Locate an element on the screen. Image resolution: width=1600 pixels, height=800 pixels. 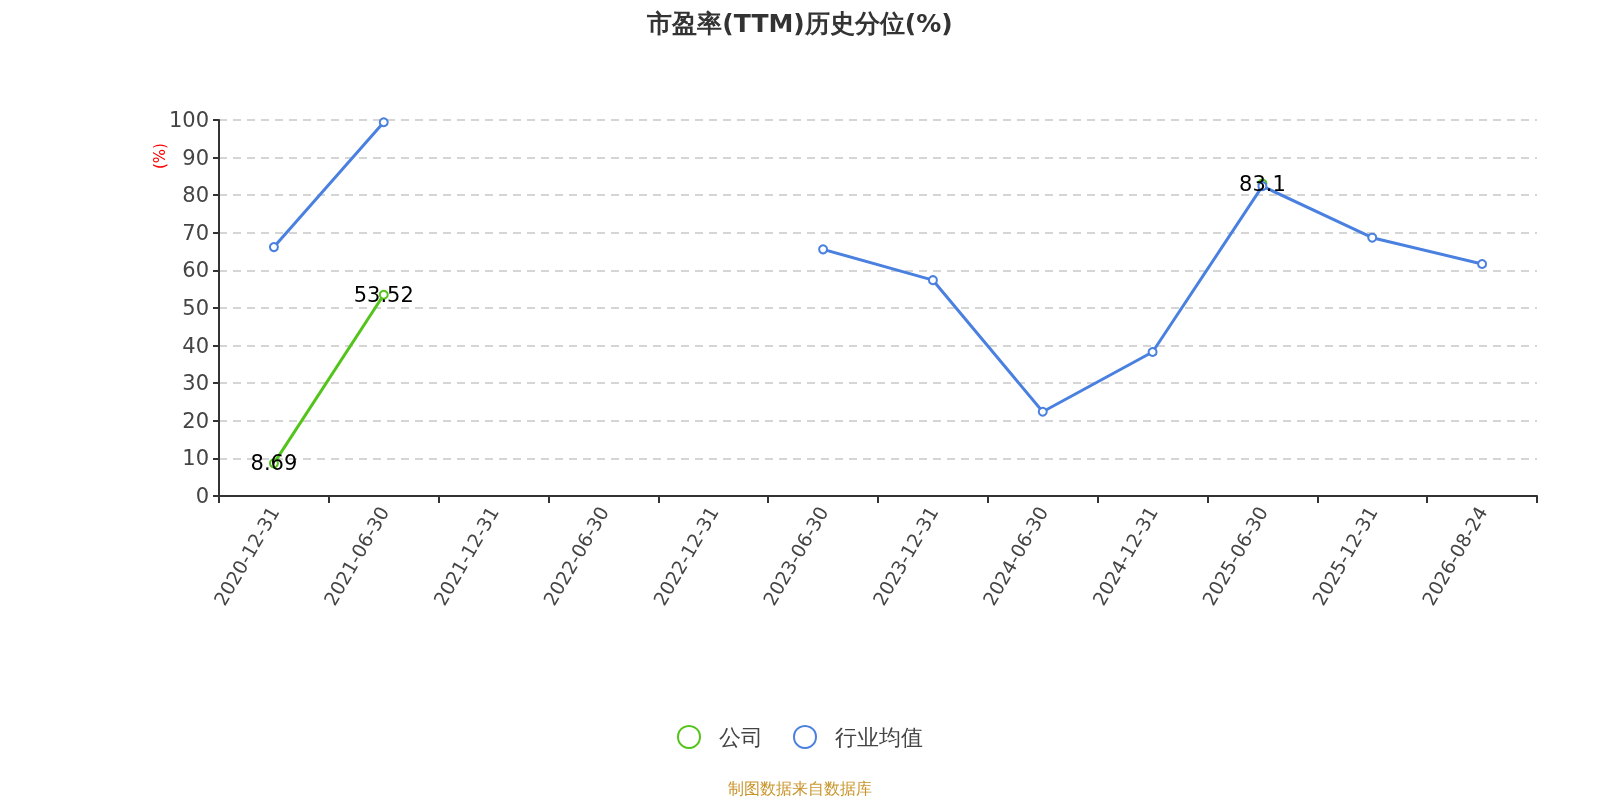
chart-title: 市盈率(TTM)历史分位(%) is located at coordinates (799, 23).